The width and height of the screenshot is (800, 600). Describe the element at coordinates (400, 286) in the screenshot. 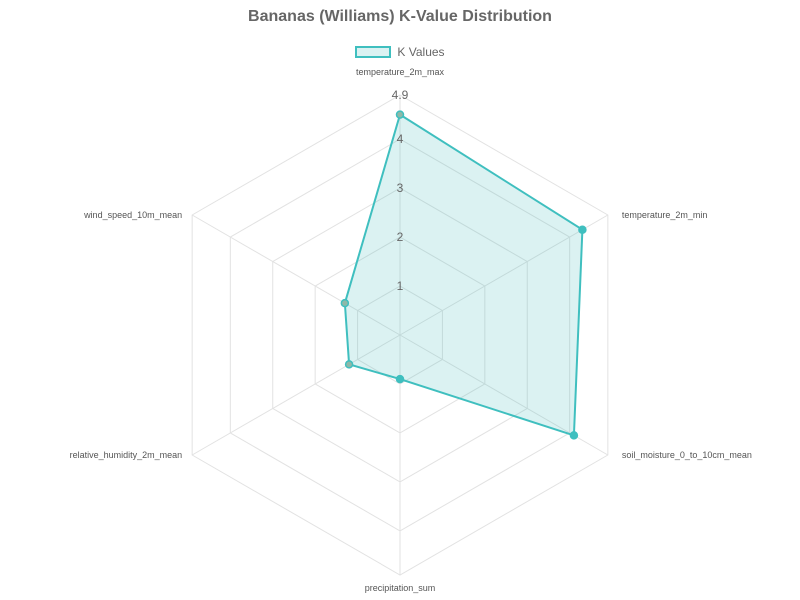

I see `tick-label-0: 1` at that location.